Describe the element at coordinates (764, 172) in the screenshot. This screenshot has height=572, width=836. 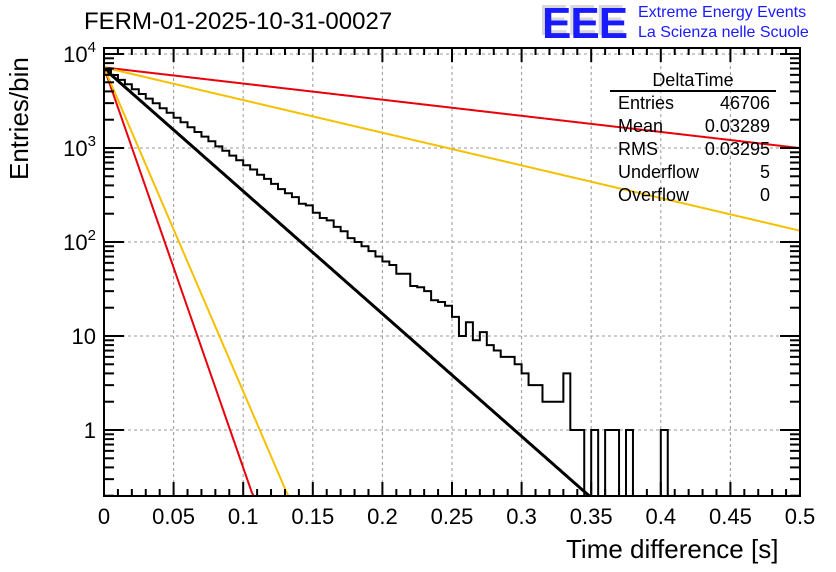
I see `stats-value: 5` at that location.